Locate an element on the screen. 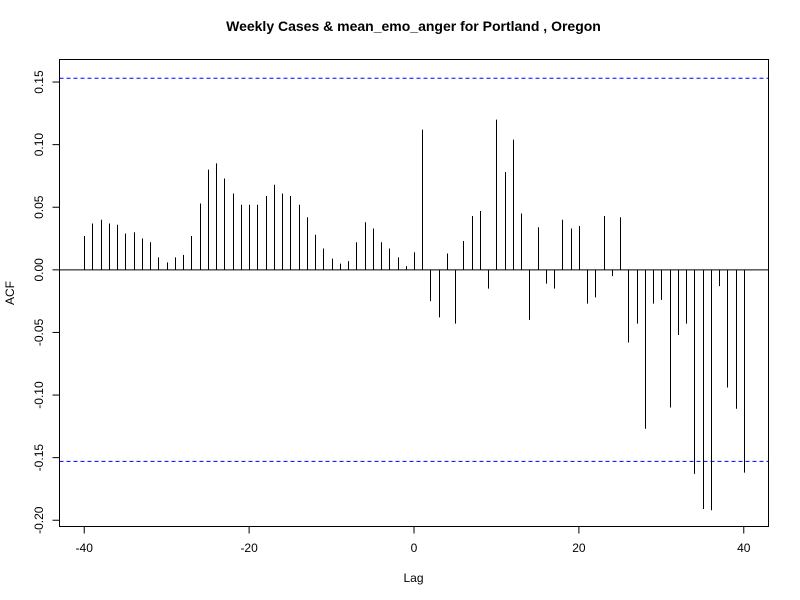 The width and height of the screenshot is (800, 600). x-tick-label: 20 is located at coordinates (579, 548).